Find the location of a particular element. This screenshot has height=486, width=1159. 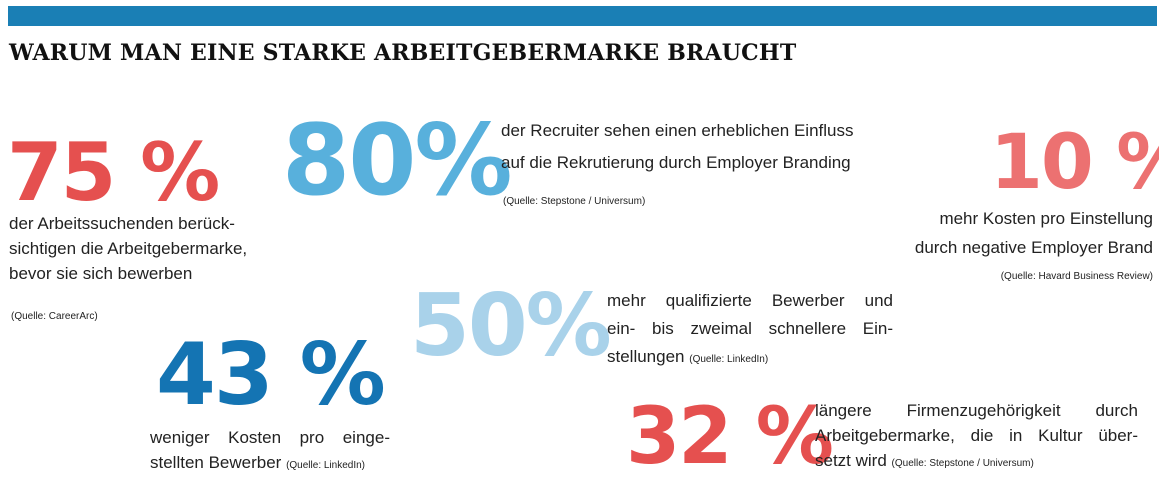

stat-50-line-2: ein- bis zweimal schnellere Ein- is located at coordinates (750, 328).